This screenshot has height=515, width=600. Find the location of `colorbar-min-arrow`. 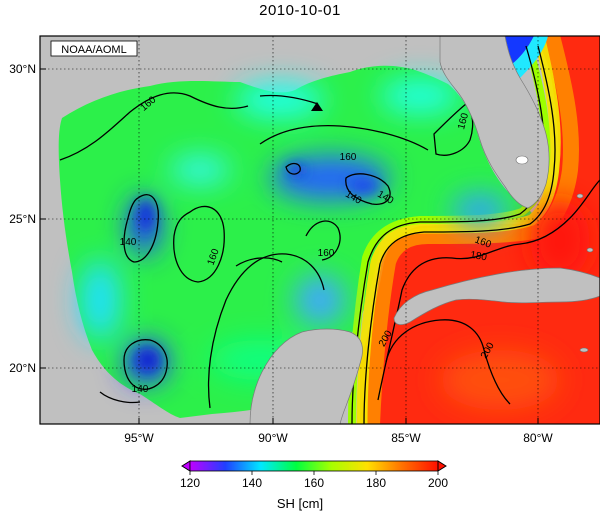

colorbar-min-arrow is located at coordinates (186, 466).